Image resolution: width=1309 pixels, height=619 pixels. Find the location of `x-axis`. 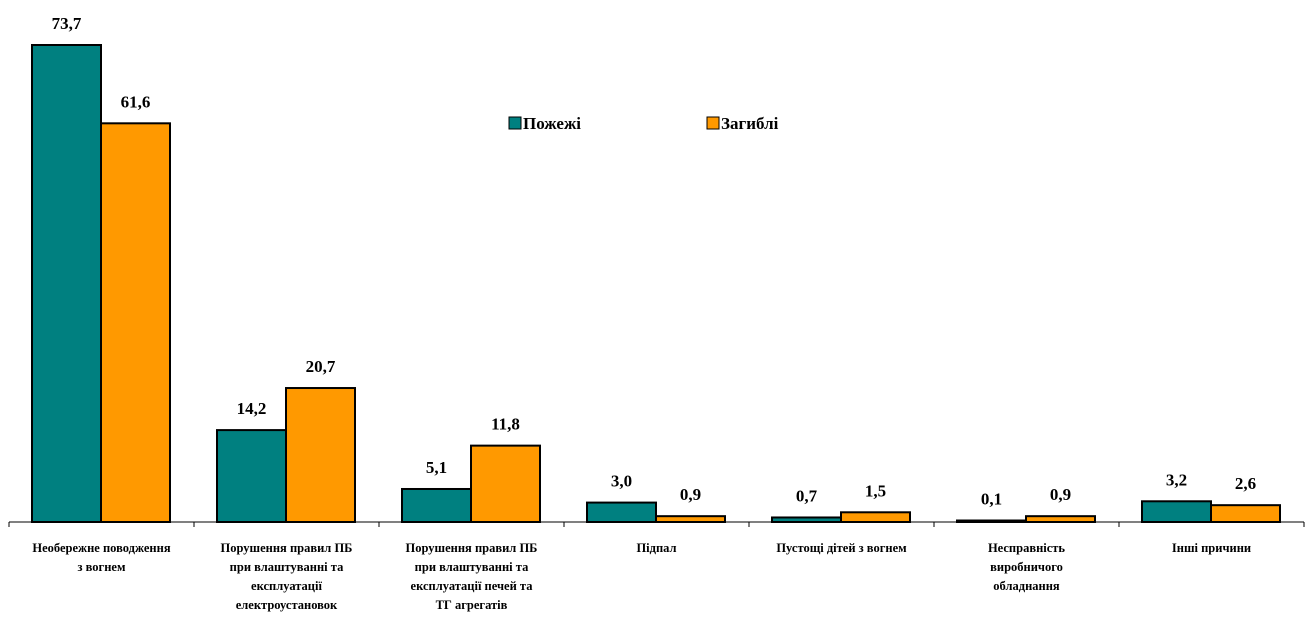

x-axis is located at coordinates (656, 524).